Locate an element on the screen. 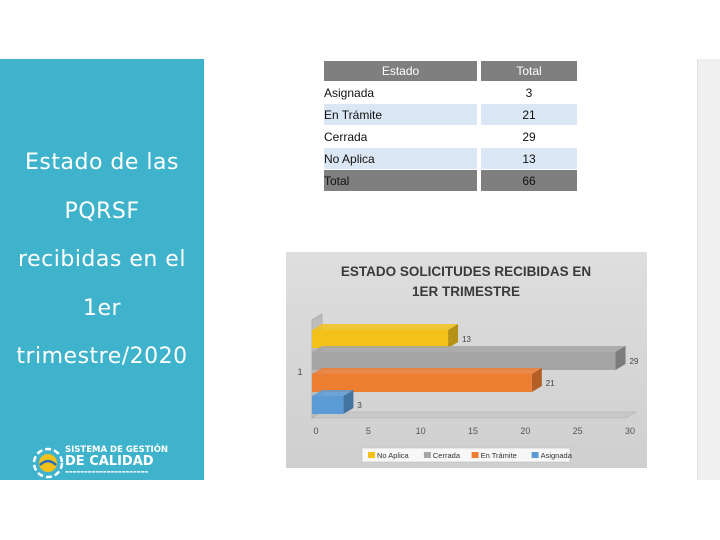  data-label: 13 is located at coordinates (466, 339).